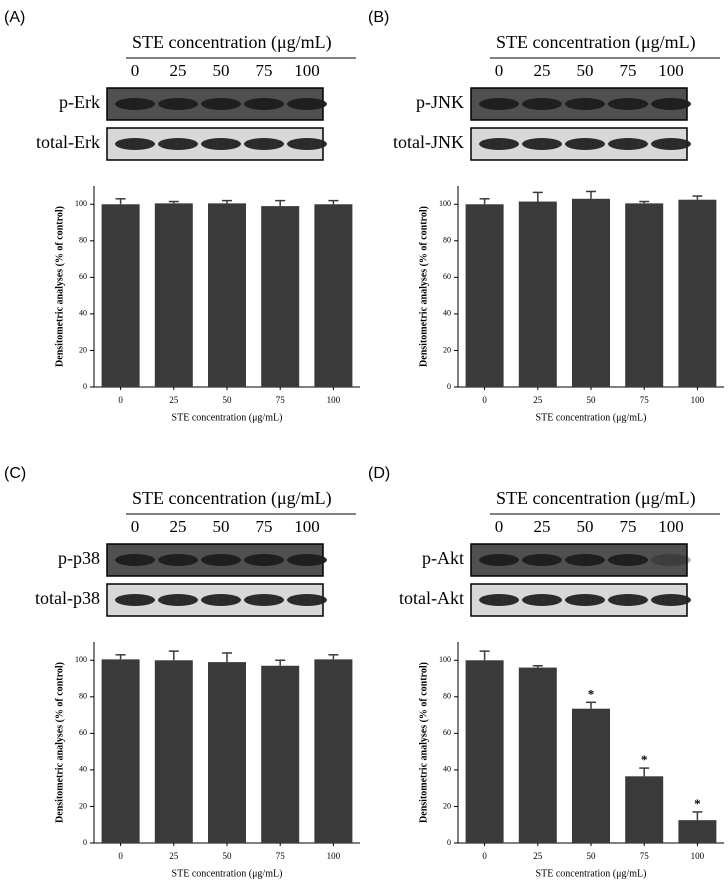 The width and height of the screenshot is (728, 888). Describe the element at coordinates (440, 102) in the screenshot. I see `blot-row-label: p-JNK` at that location.